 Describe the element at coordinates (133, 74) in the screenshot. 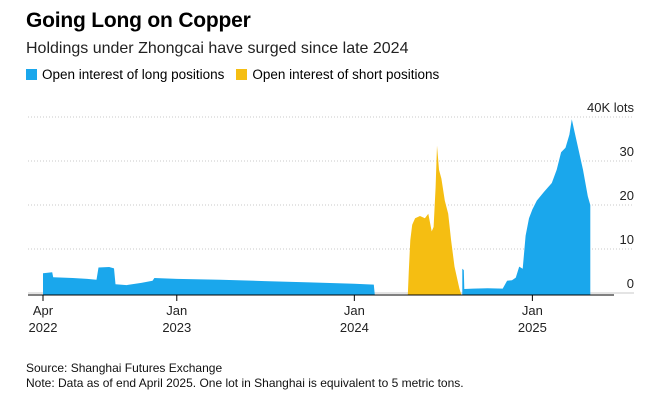

I see `legend-label-long: Open interest of long positions` at that location.